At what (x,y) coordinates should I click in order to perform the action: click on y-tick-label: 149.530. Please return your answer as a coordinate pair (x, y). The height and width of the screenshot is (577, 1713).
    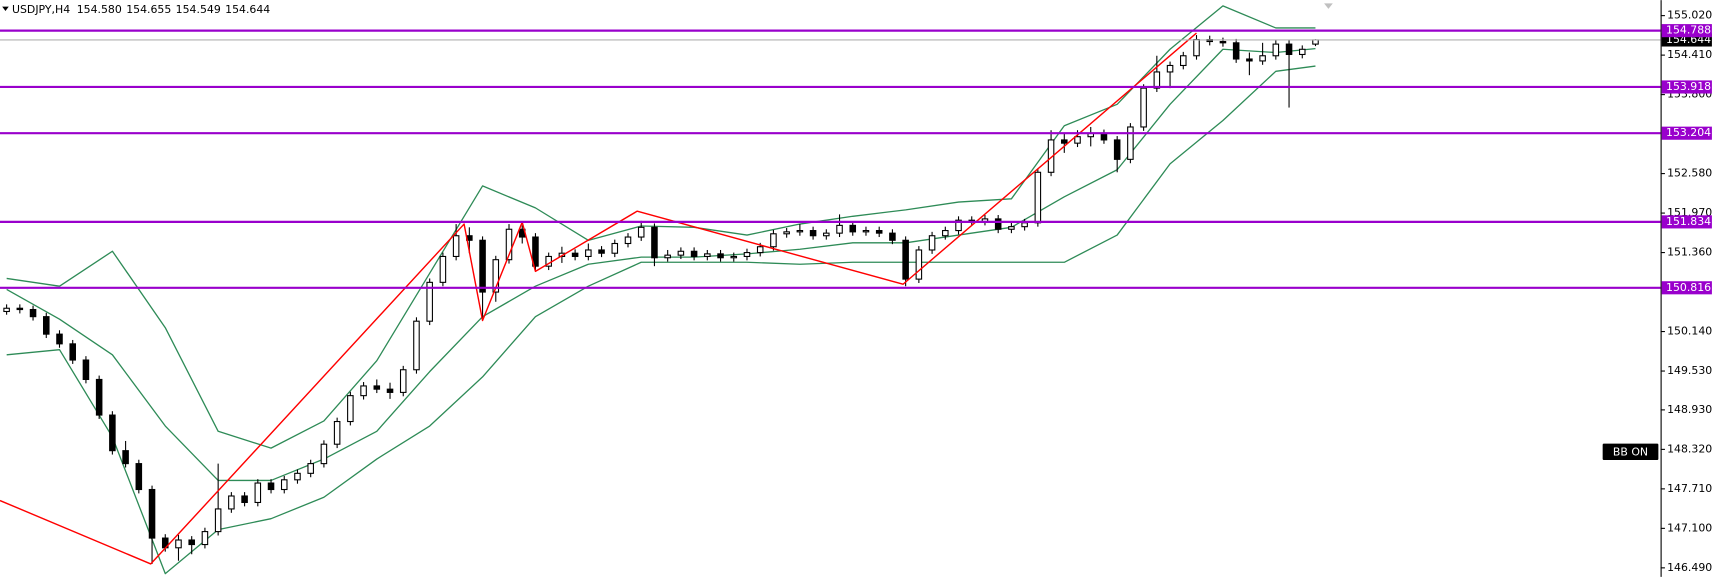
    Looking at the image, I should click on (1689, 370).